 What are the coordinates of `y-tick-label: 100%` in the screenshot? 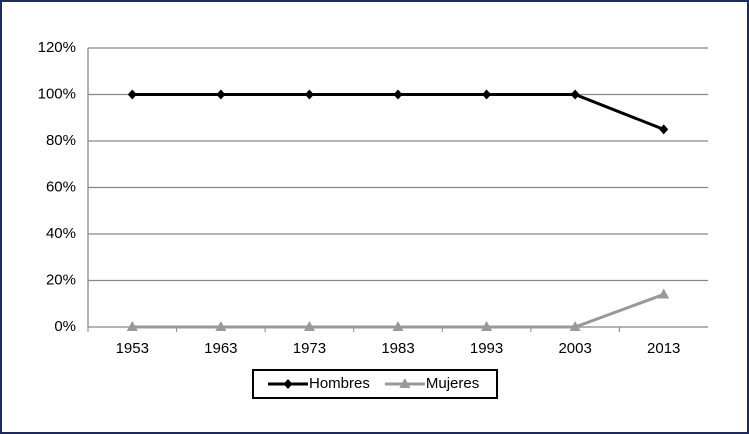 It's located at (57, 93).